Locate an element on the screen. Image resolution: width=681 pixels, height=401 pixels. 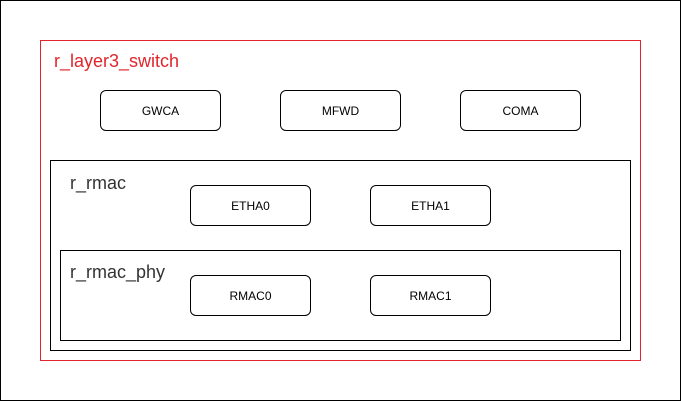
mfwd-block: MFWD is located at coordinates (340, 110).